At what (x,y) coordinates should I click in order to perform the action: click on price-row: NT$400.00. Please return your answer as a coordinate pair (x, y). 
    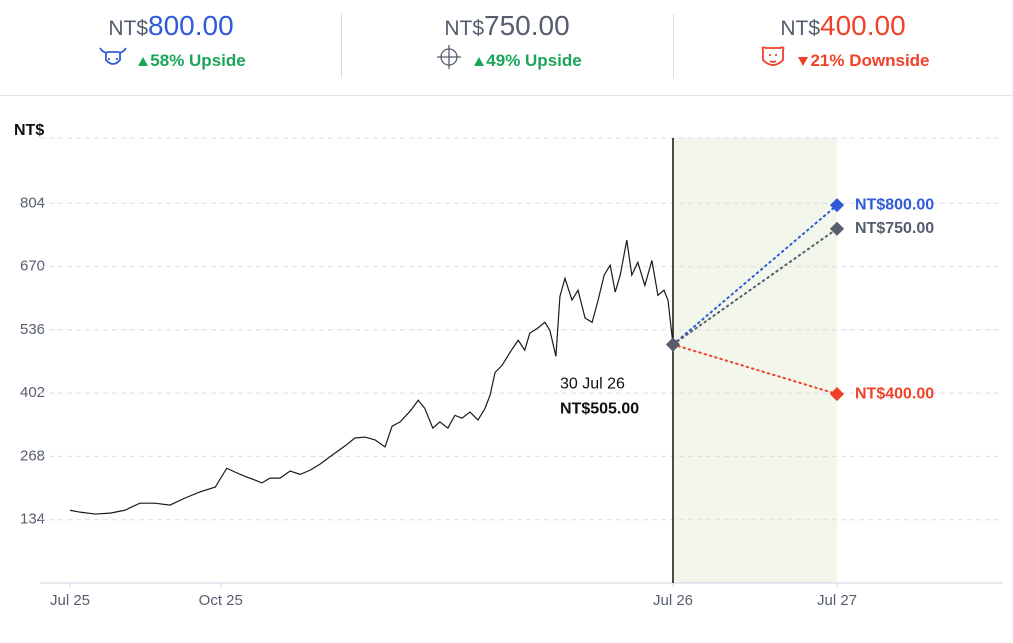
    Looking at the image, I should click on (843, 26).